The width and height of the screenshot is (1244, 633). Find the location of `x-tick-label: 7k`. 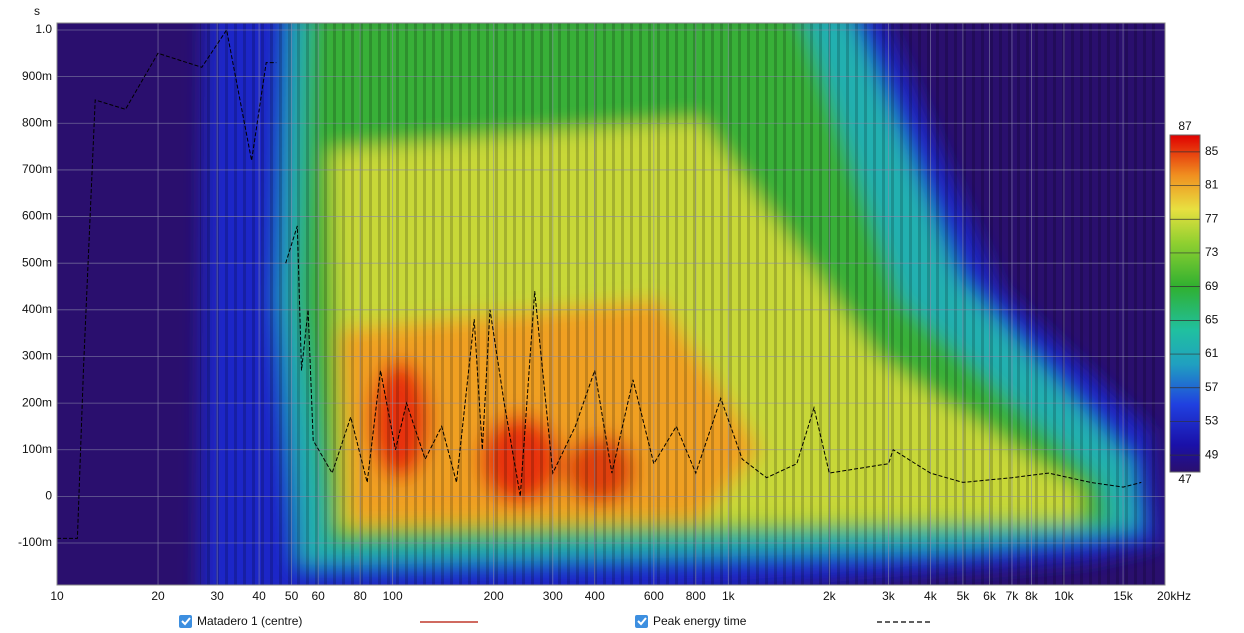

x-tick-label: 7k is located at coordinates (1013, 596).